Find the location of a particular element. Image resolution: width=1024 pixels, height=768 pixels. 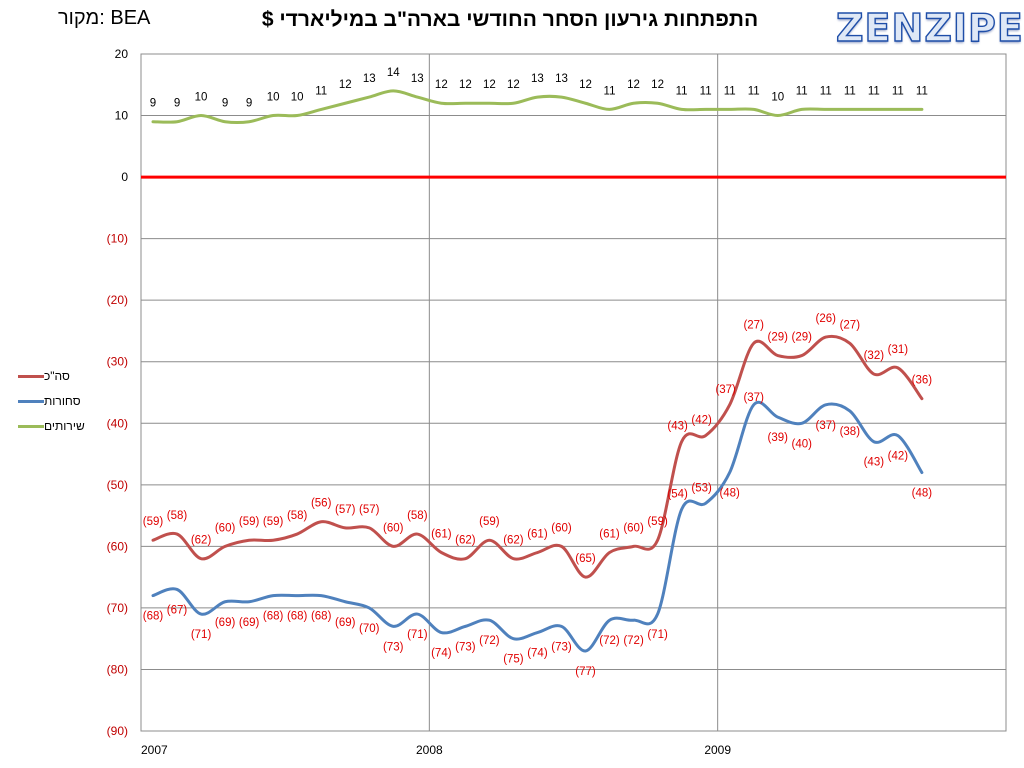

x-tick-label: 2007 is located at coordinates (154, 750).